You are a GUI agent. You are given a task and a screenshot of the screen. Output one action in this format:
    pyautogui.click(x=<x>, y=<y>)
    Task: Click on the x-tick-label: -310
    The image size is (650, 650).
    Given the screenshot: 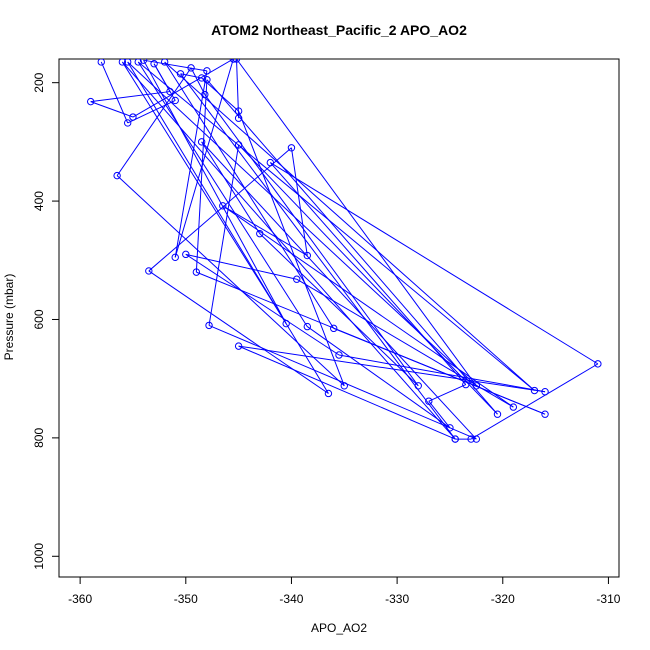 What is the action you would take?
    pyautogui.click(x=608, y=599)
    